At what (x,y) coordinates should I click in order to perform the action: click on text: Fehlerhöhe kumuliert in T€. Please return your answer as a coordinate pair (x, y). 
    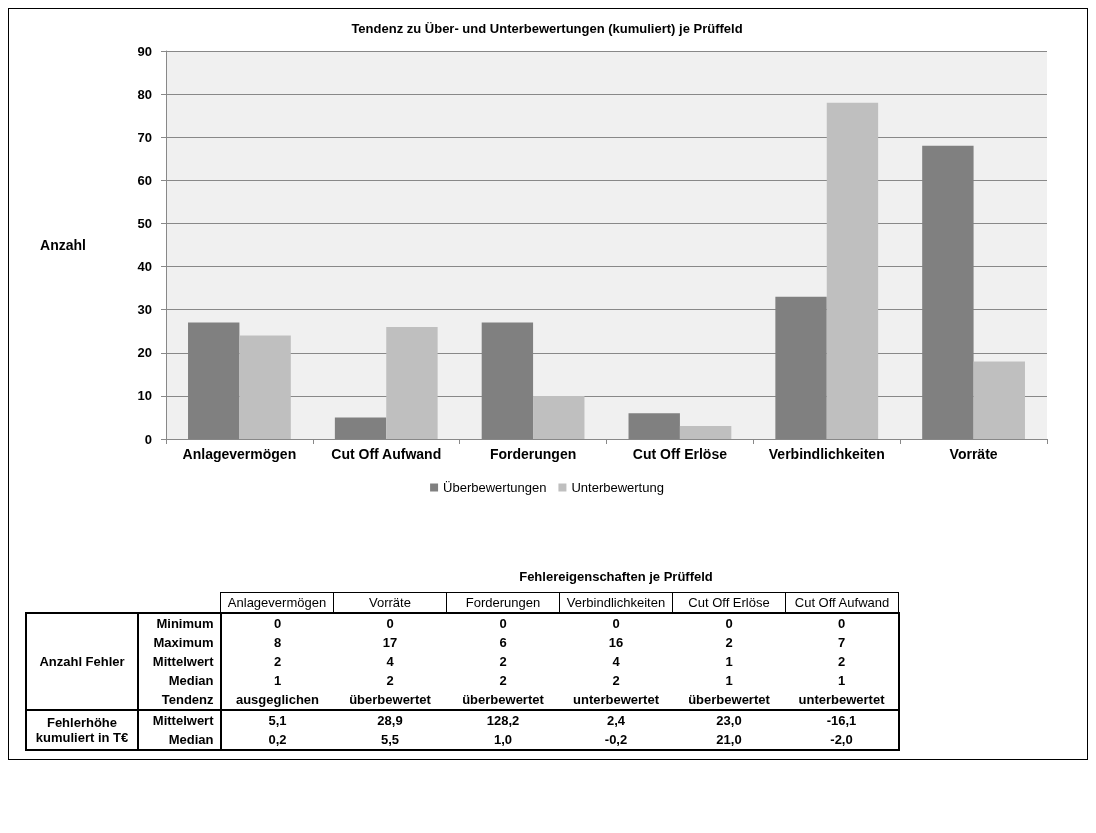
    Looking at the image, I should click on (82, 730).